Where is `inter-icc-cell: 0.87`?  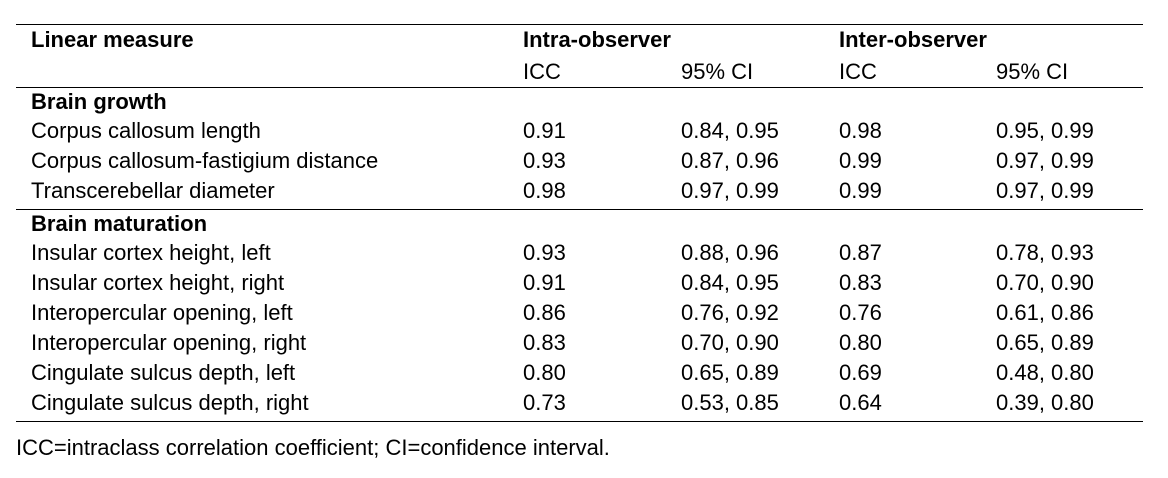
inter-icc-cell: 0.87 is located at coordinates (860, 252).